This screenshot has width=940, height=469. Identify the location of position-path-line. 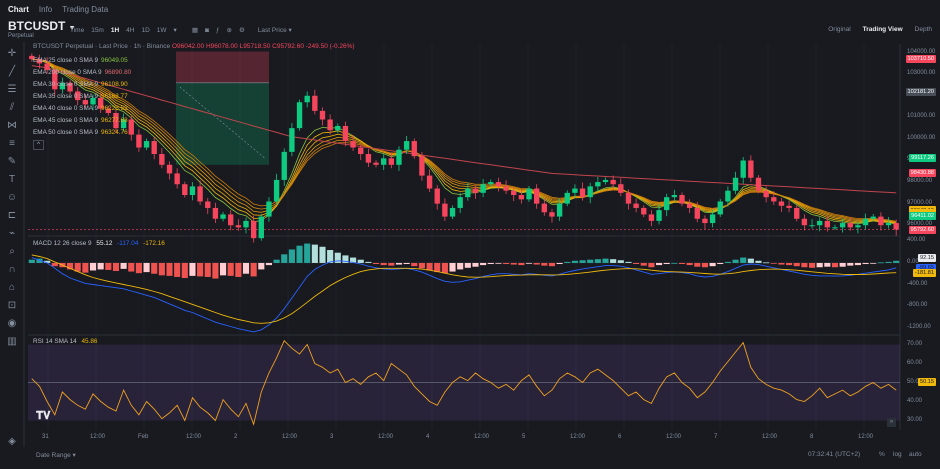
(222, 122).